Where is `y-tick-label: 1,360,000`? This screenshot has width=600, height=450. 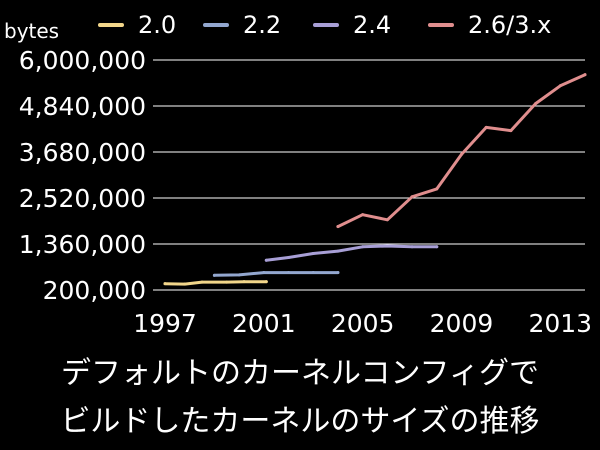 y-tick-label: 1,360,000 is located at coordinates (82, 244).